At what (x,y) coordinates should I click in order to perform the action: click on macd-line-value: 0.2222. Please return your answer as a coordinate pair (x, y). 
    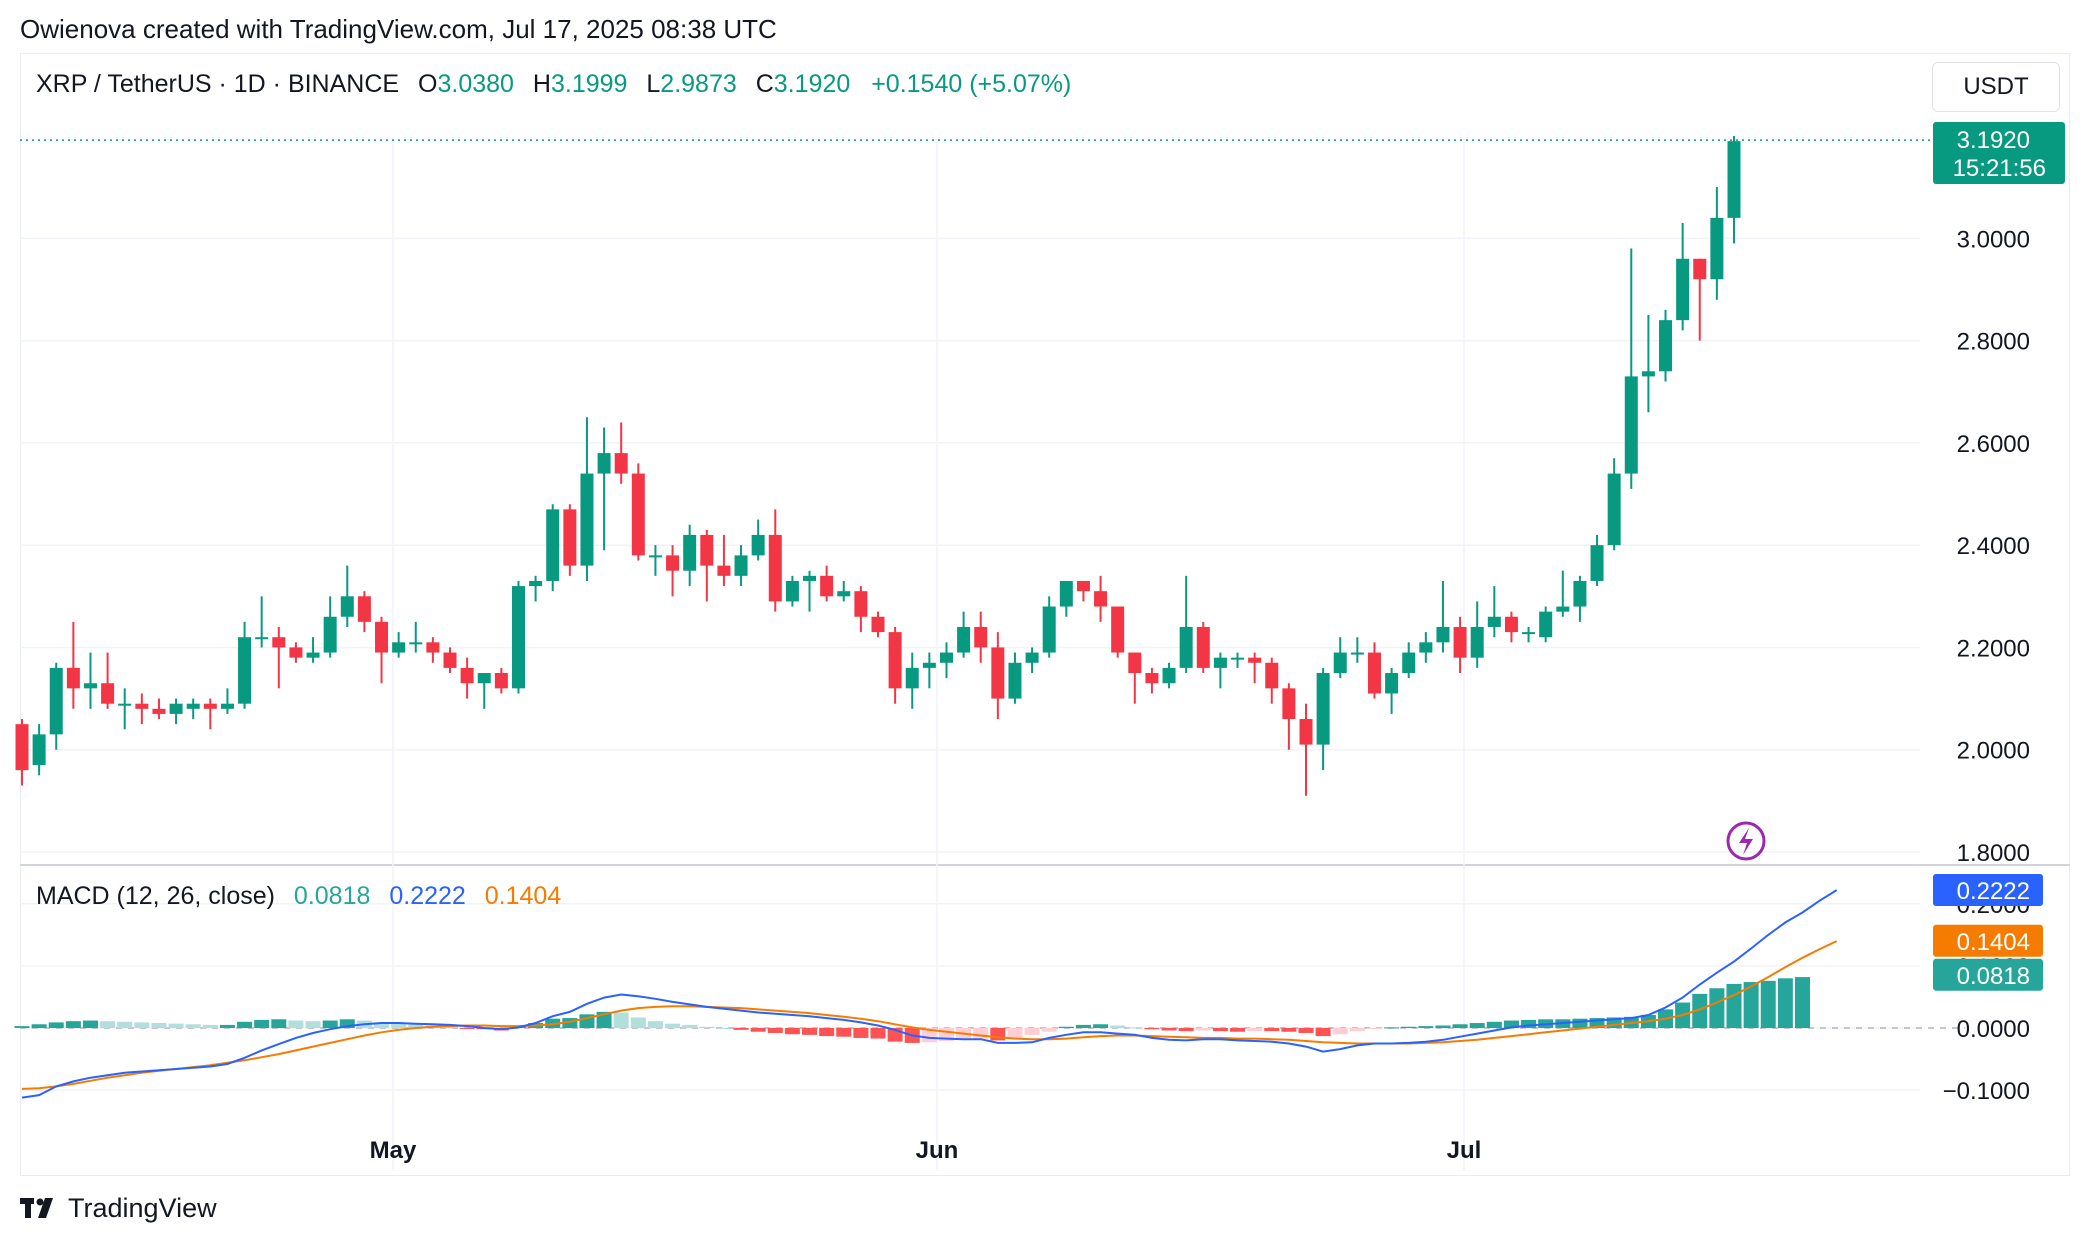
    Looking at the image, I should click on (427, 896).